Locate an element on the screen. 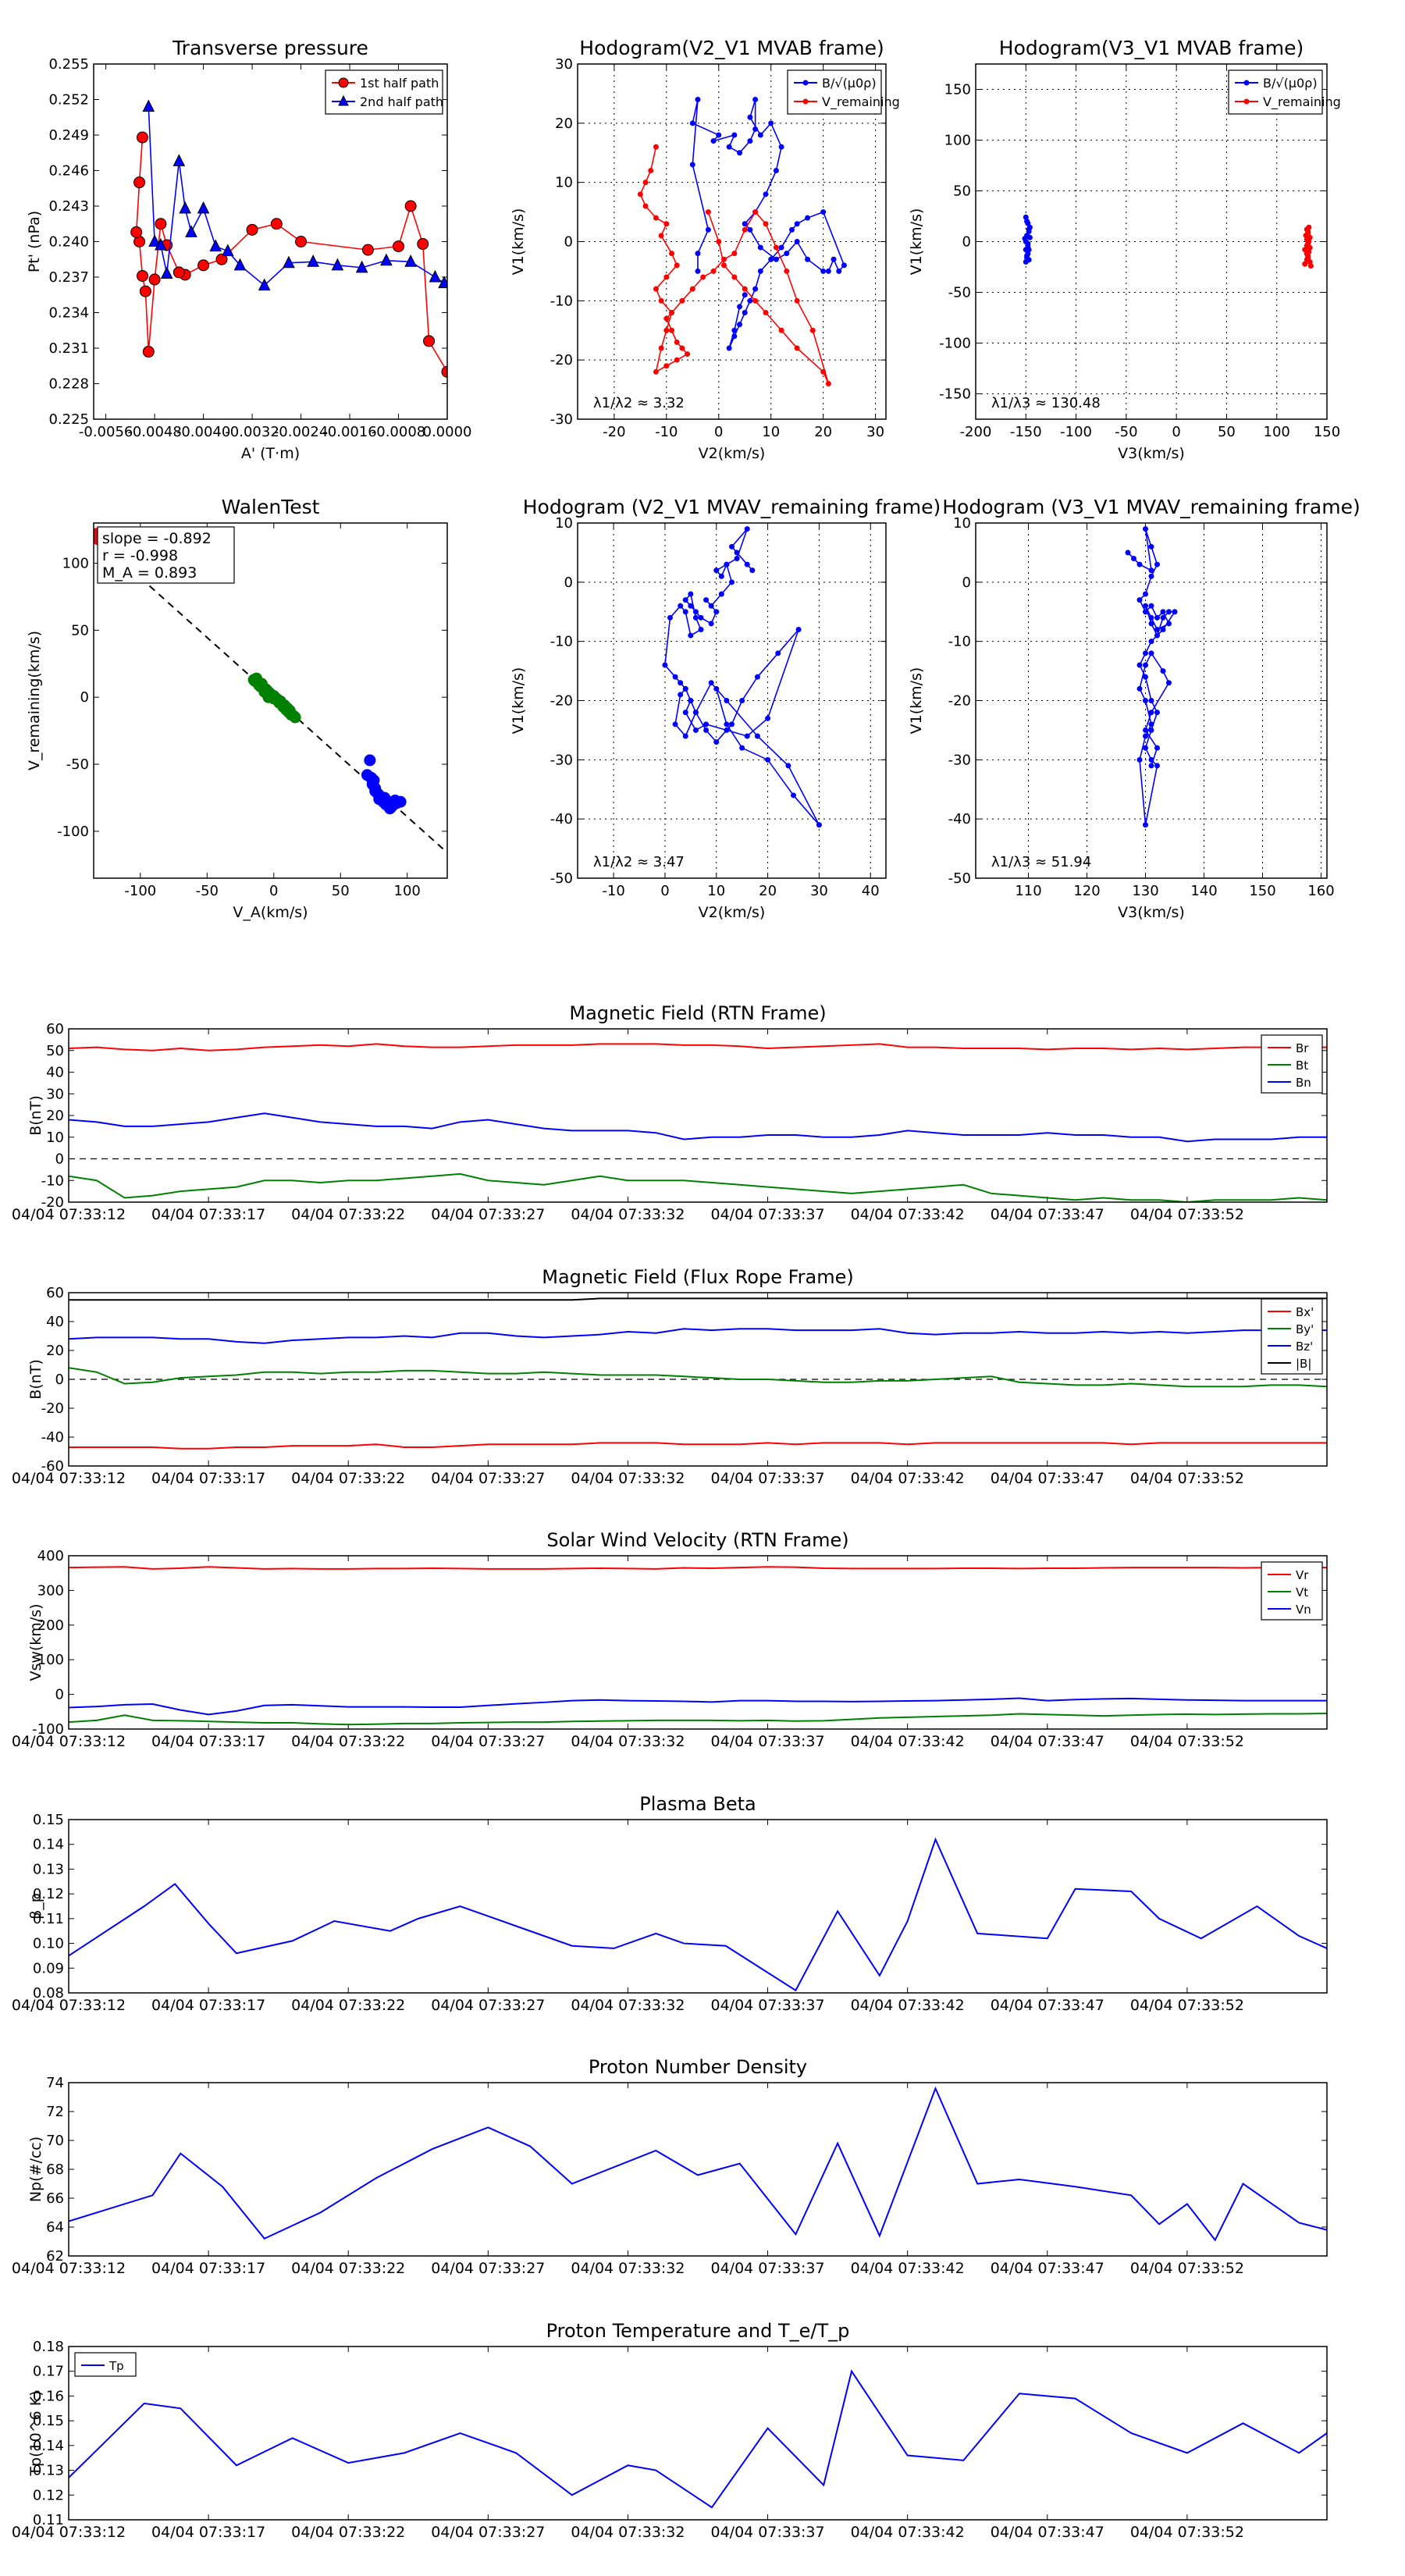 This screenshot has width=1405, height=2576. x-tick-label: 04/04 07:33:12 is located at coordinates (69, 1741).